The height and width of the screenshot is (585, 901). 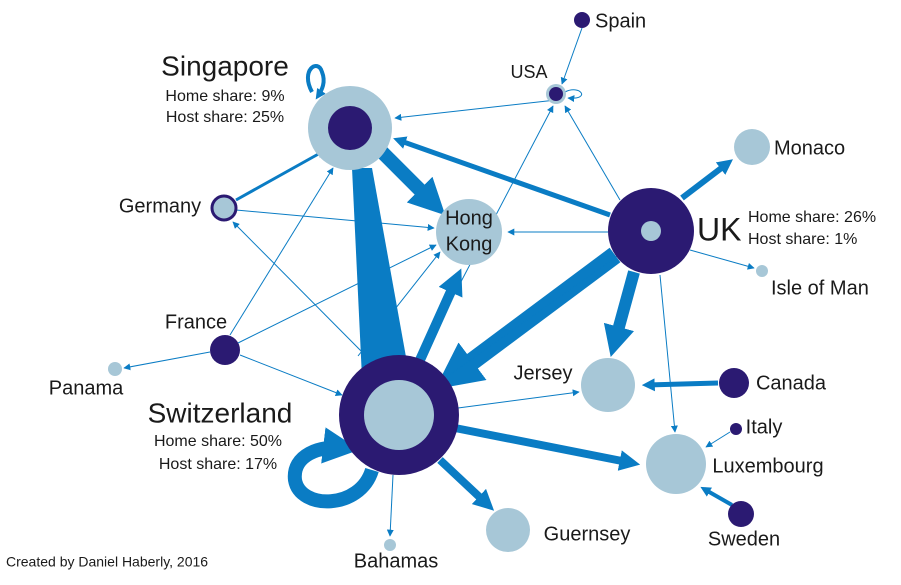 I want to click on node-label: Monaco, so click(x=809, y=148).